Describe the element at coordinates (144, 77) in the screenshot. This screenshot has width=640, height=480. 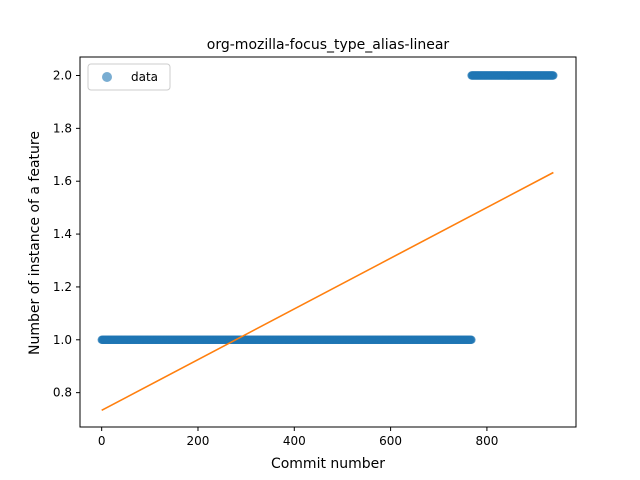
I see `legend-label-data: data` at that location.